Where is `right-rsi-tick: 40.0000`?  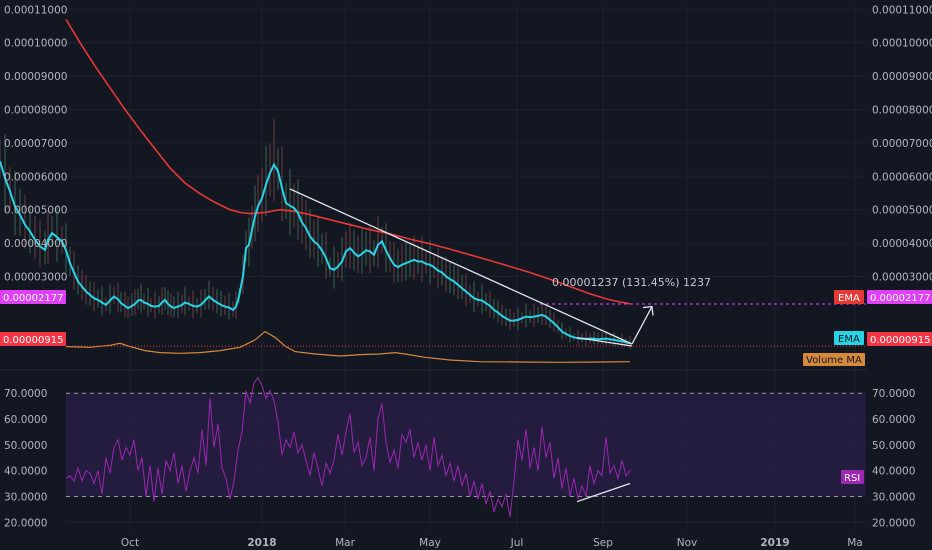
right-rsi-tick: 40.0000 is located at coordinates (893, 472).